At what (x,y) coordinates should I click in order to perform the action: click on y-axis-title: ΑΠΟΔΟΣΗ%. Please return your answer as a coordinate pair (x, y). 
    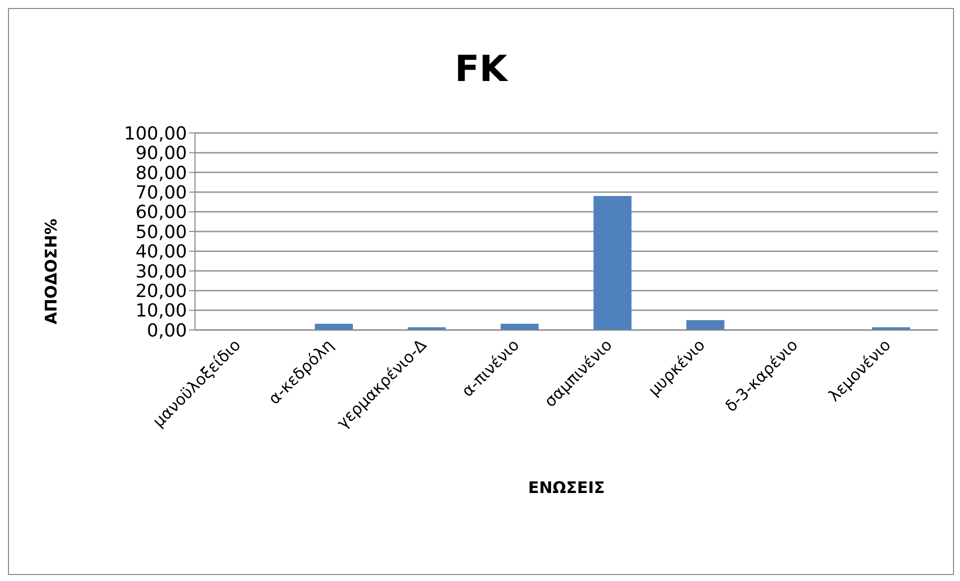
    Looking at the image, I should click on (51, 271).